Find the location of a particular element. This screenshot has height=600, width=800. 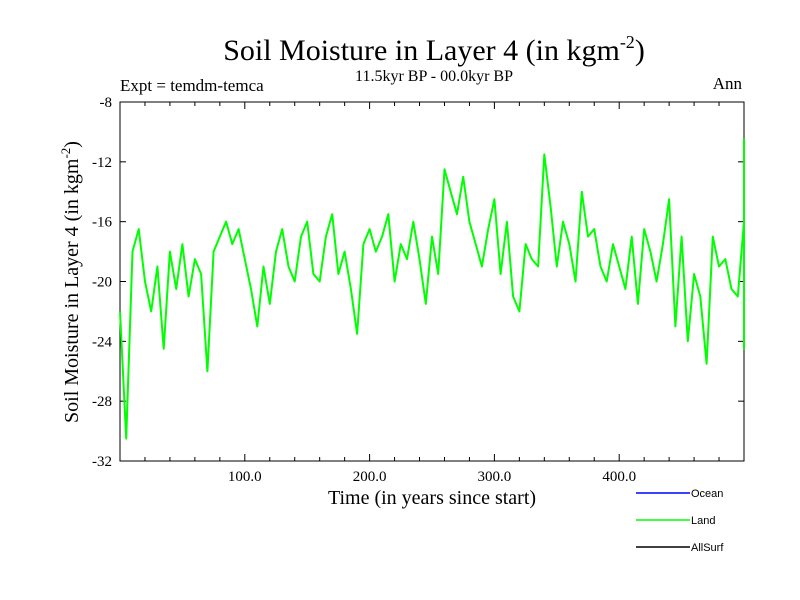

x-tick-label: 200.0 is located at coordinates (370, 477).